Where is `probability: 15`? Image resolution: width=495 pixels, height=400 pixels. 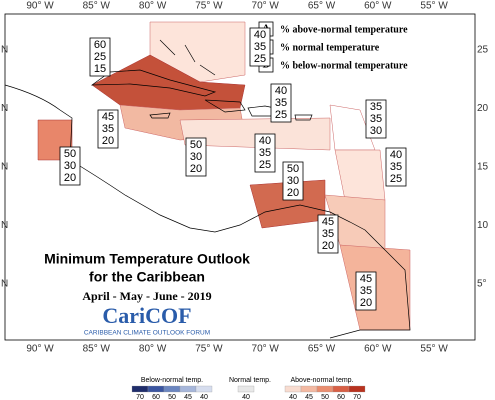
probability: 15 is located at coordinates (100, 69).